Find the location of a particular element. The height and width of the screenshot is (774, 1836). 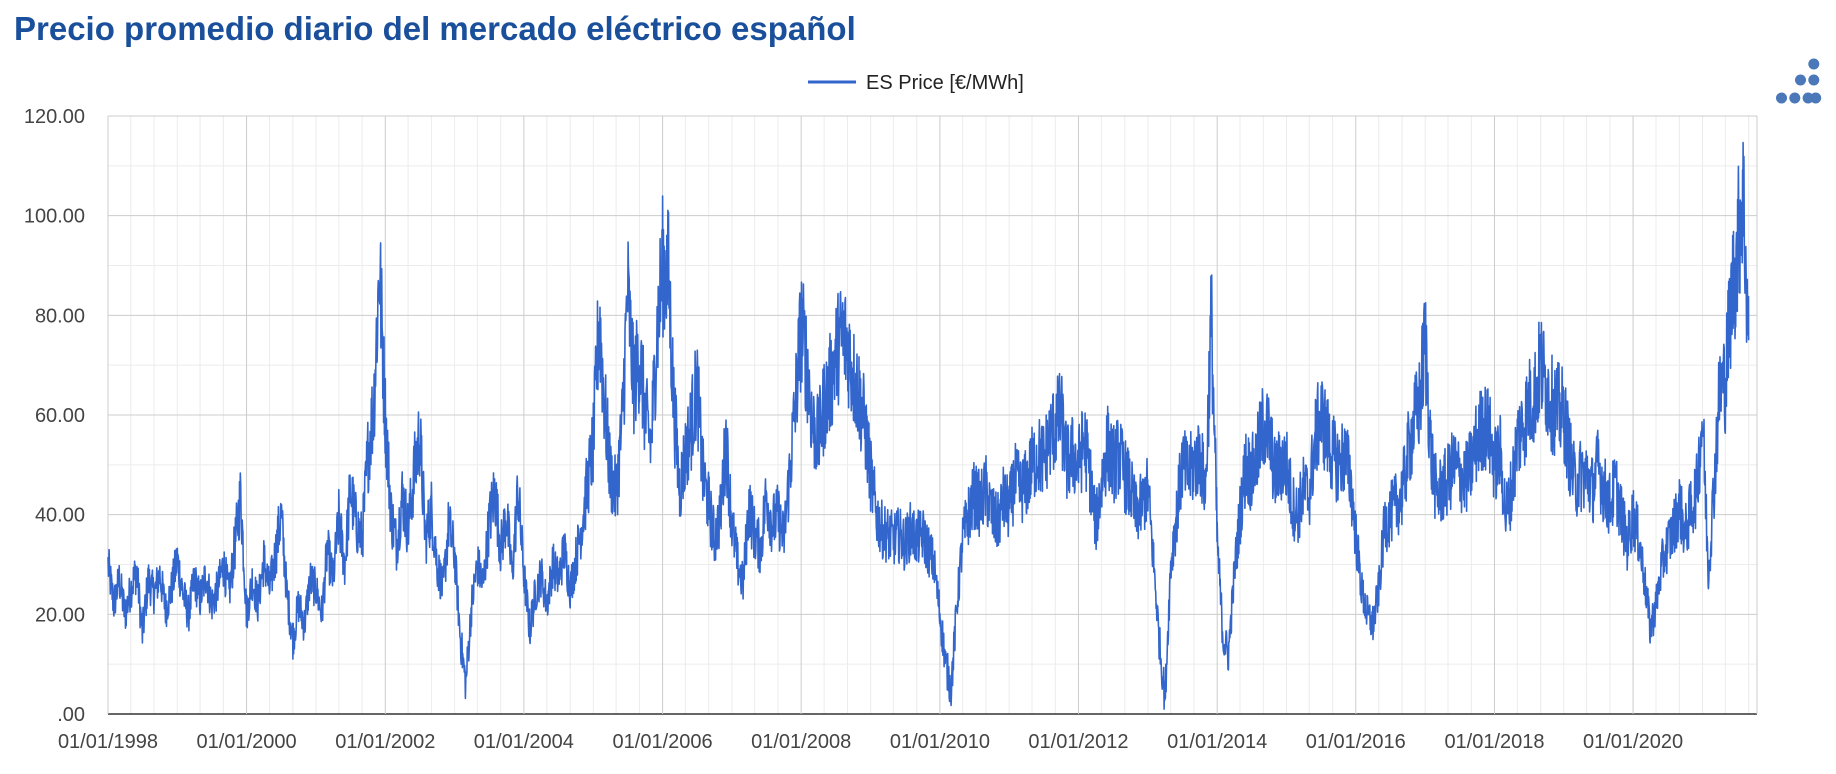

y-tick-label: .00 is located at coordinates (71, 715).